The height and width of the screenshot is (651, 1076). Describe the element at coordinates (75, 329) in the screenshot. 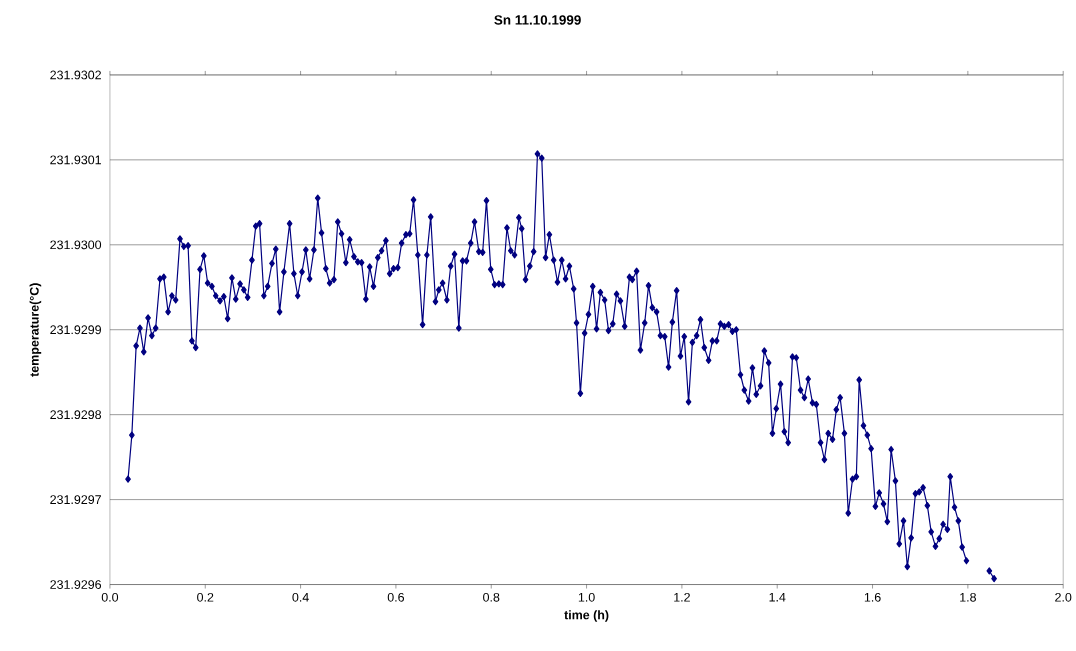

I see `y-tick-label: 231.9299` at that location.